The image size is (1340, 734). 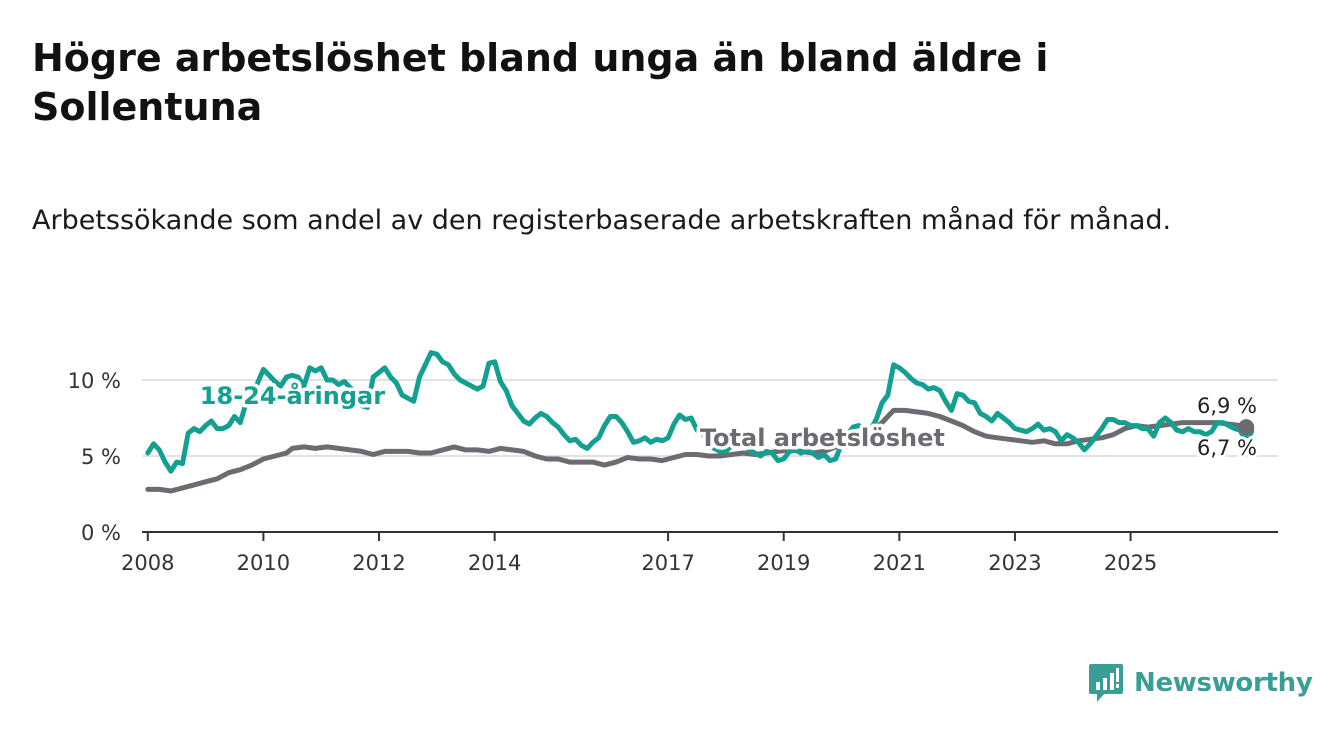 I want to click on brand-name: Newsworthy, so click(x=1223, y=683).